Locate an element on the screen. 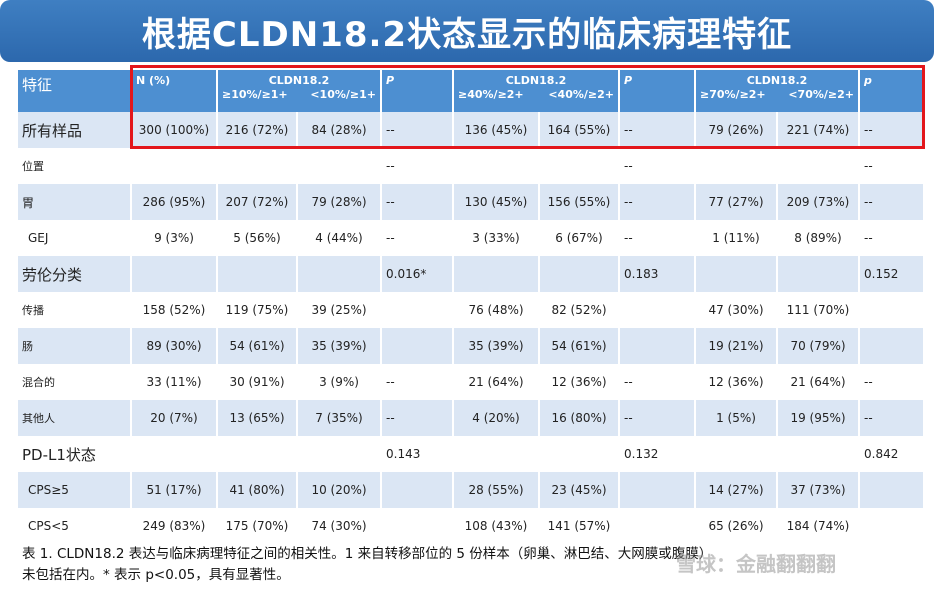 The height and width of the screenshot is (596, 948). cell-value: 37 (73%) is located at coordinates (817, 490).